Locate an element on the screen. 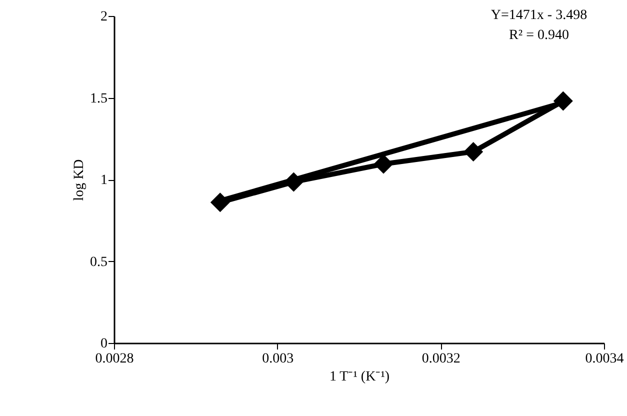 This screenshot has width=627, height=416. y-tick-label: 1.5 is located at coordinates (99, 98).